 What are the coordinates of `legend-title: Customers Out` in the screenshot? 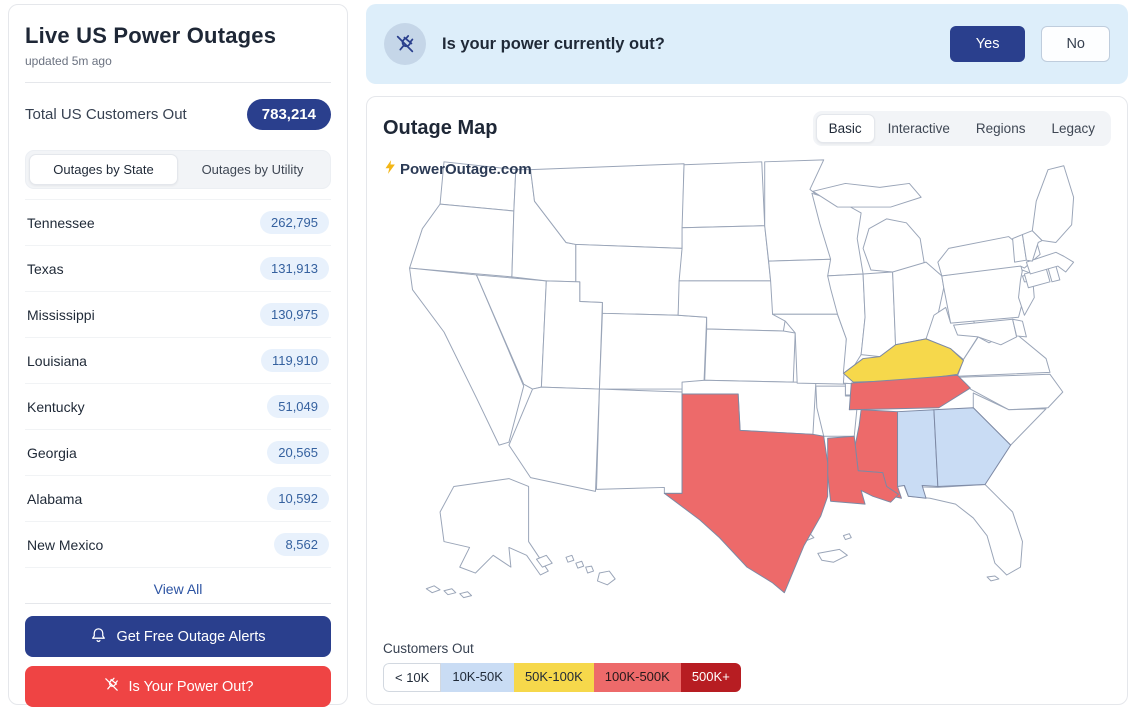 It's located at (428, 648).